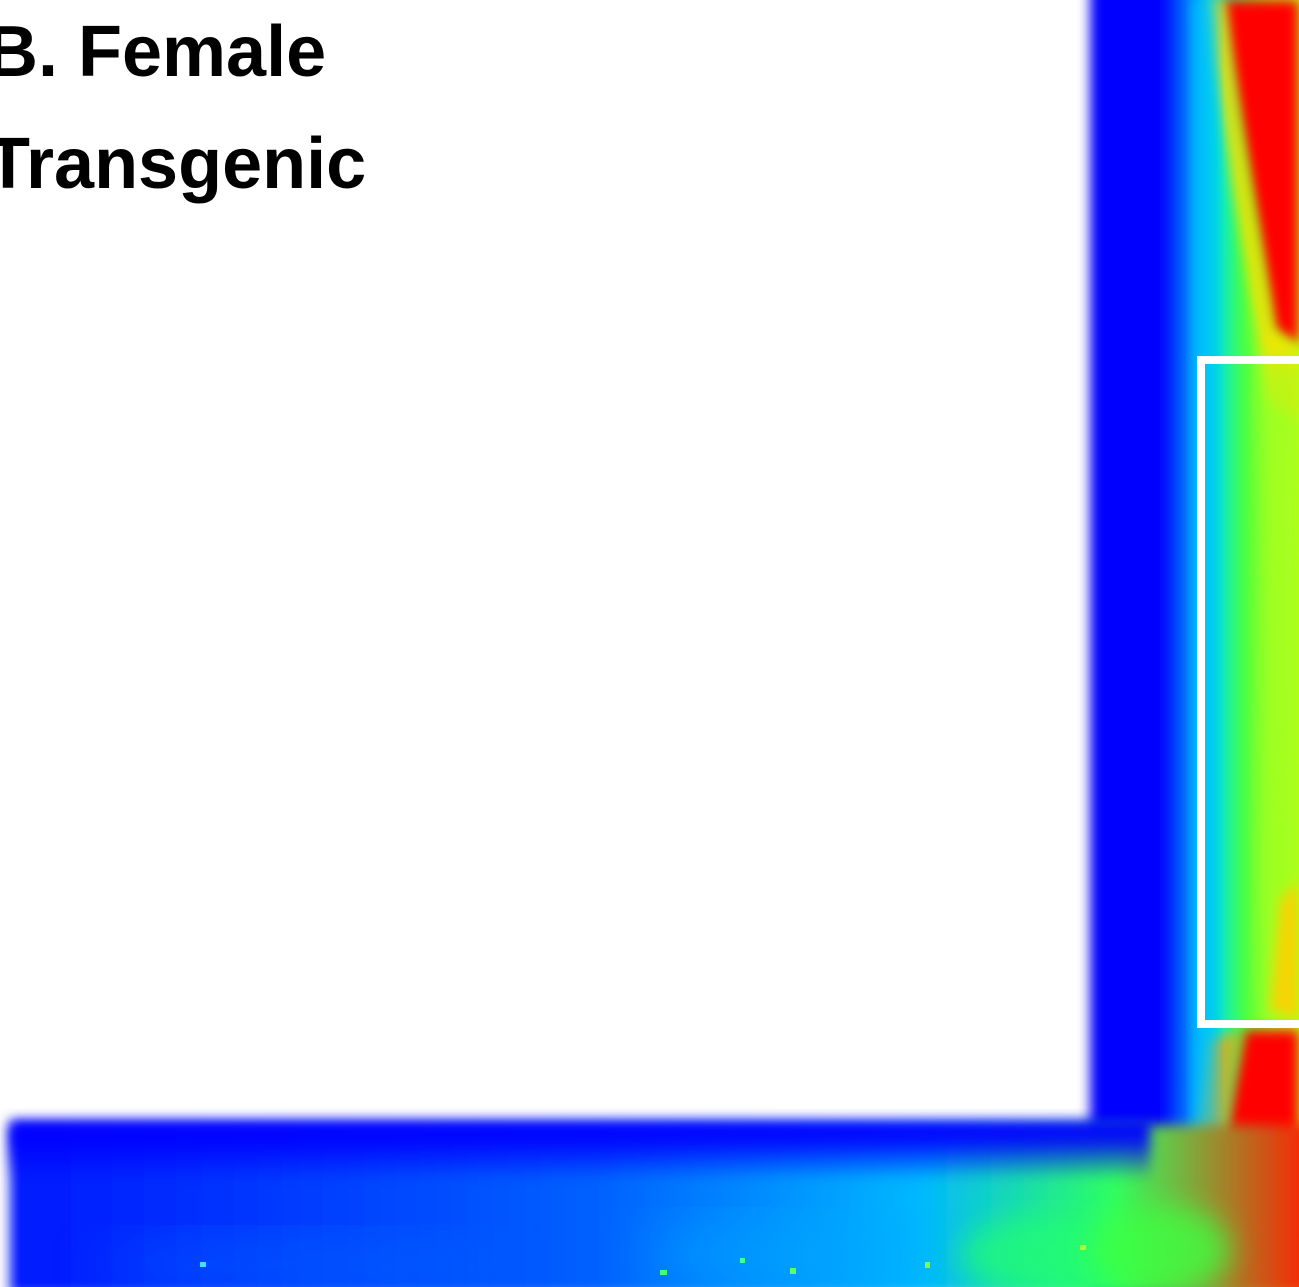 The width and height of the screenshot is (1299, 1287). Describe the element at coordinates (163, 52) in the screenshot. I see `panel-title-line-1: B. Female` at that location.